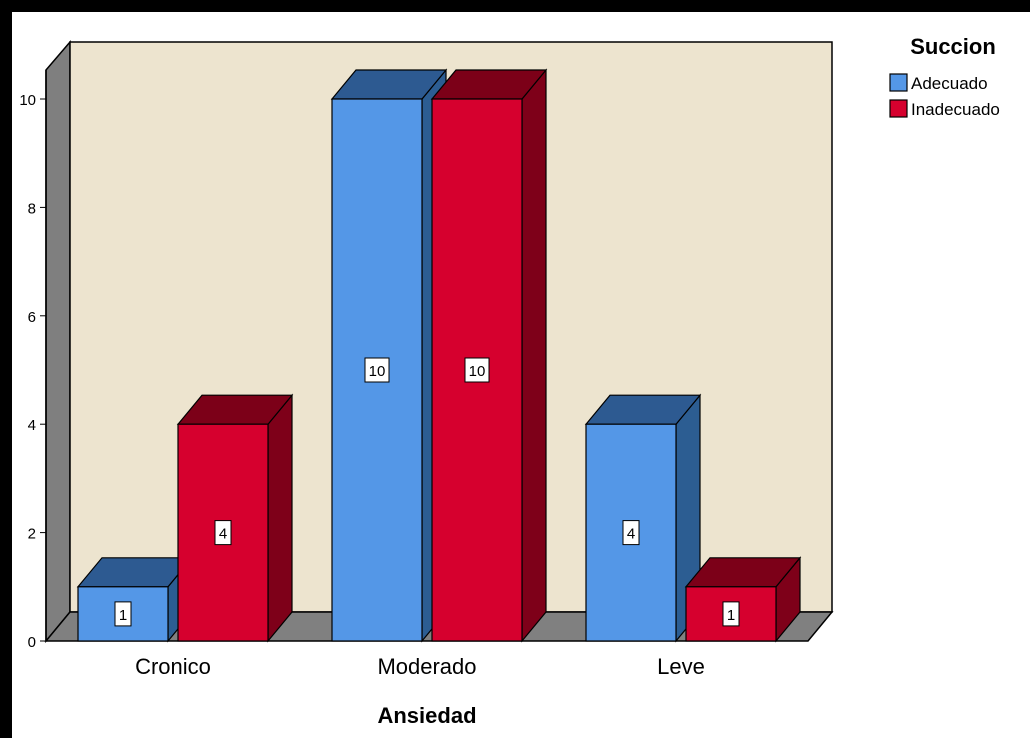  What do you see at coordinates (32, 534) in the screenshot?
I see `y-tick-label: 2` at bounding box center [32, 534].